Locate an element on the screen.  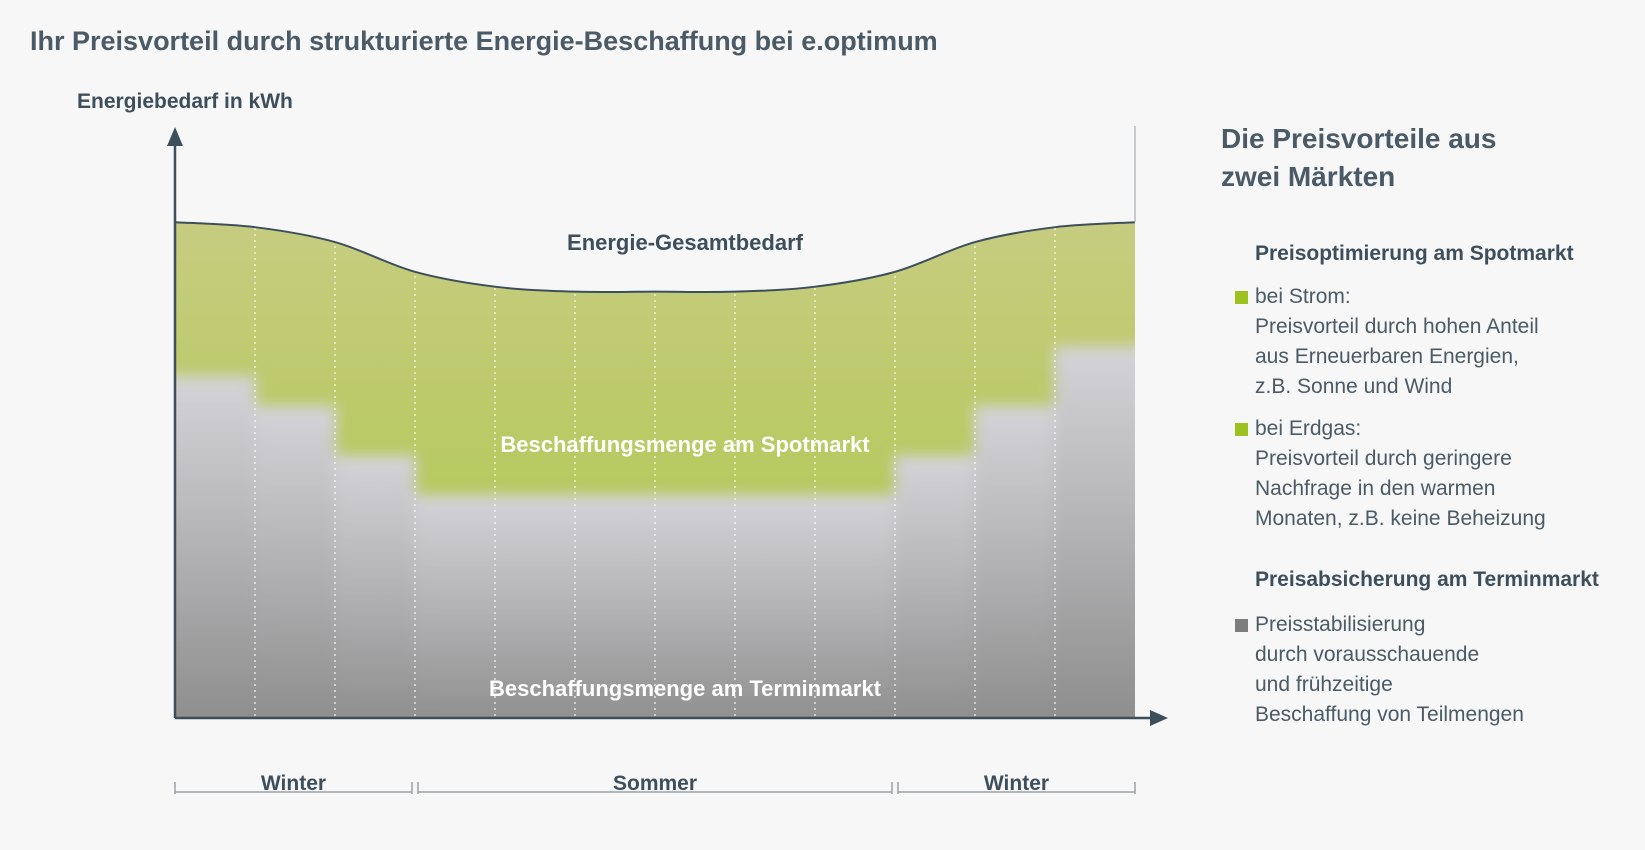
gray-square-icon is located at coordinates (1241, 625).